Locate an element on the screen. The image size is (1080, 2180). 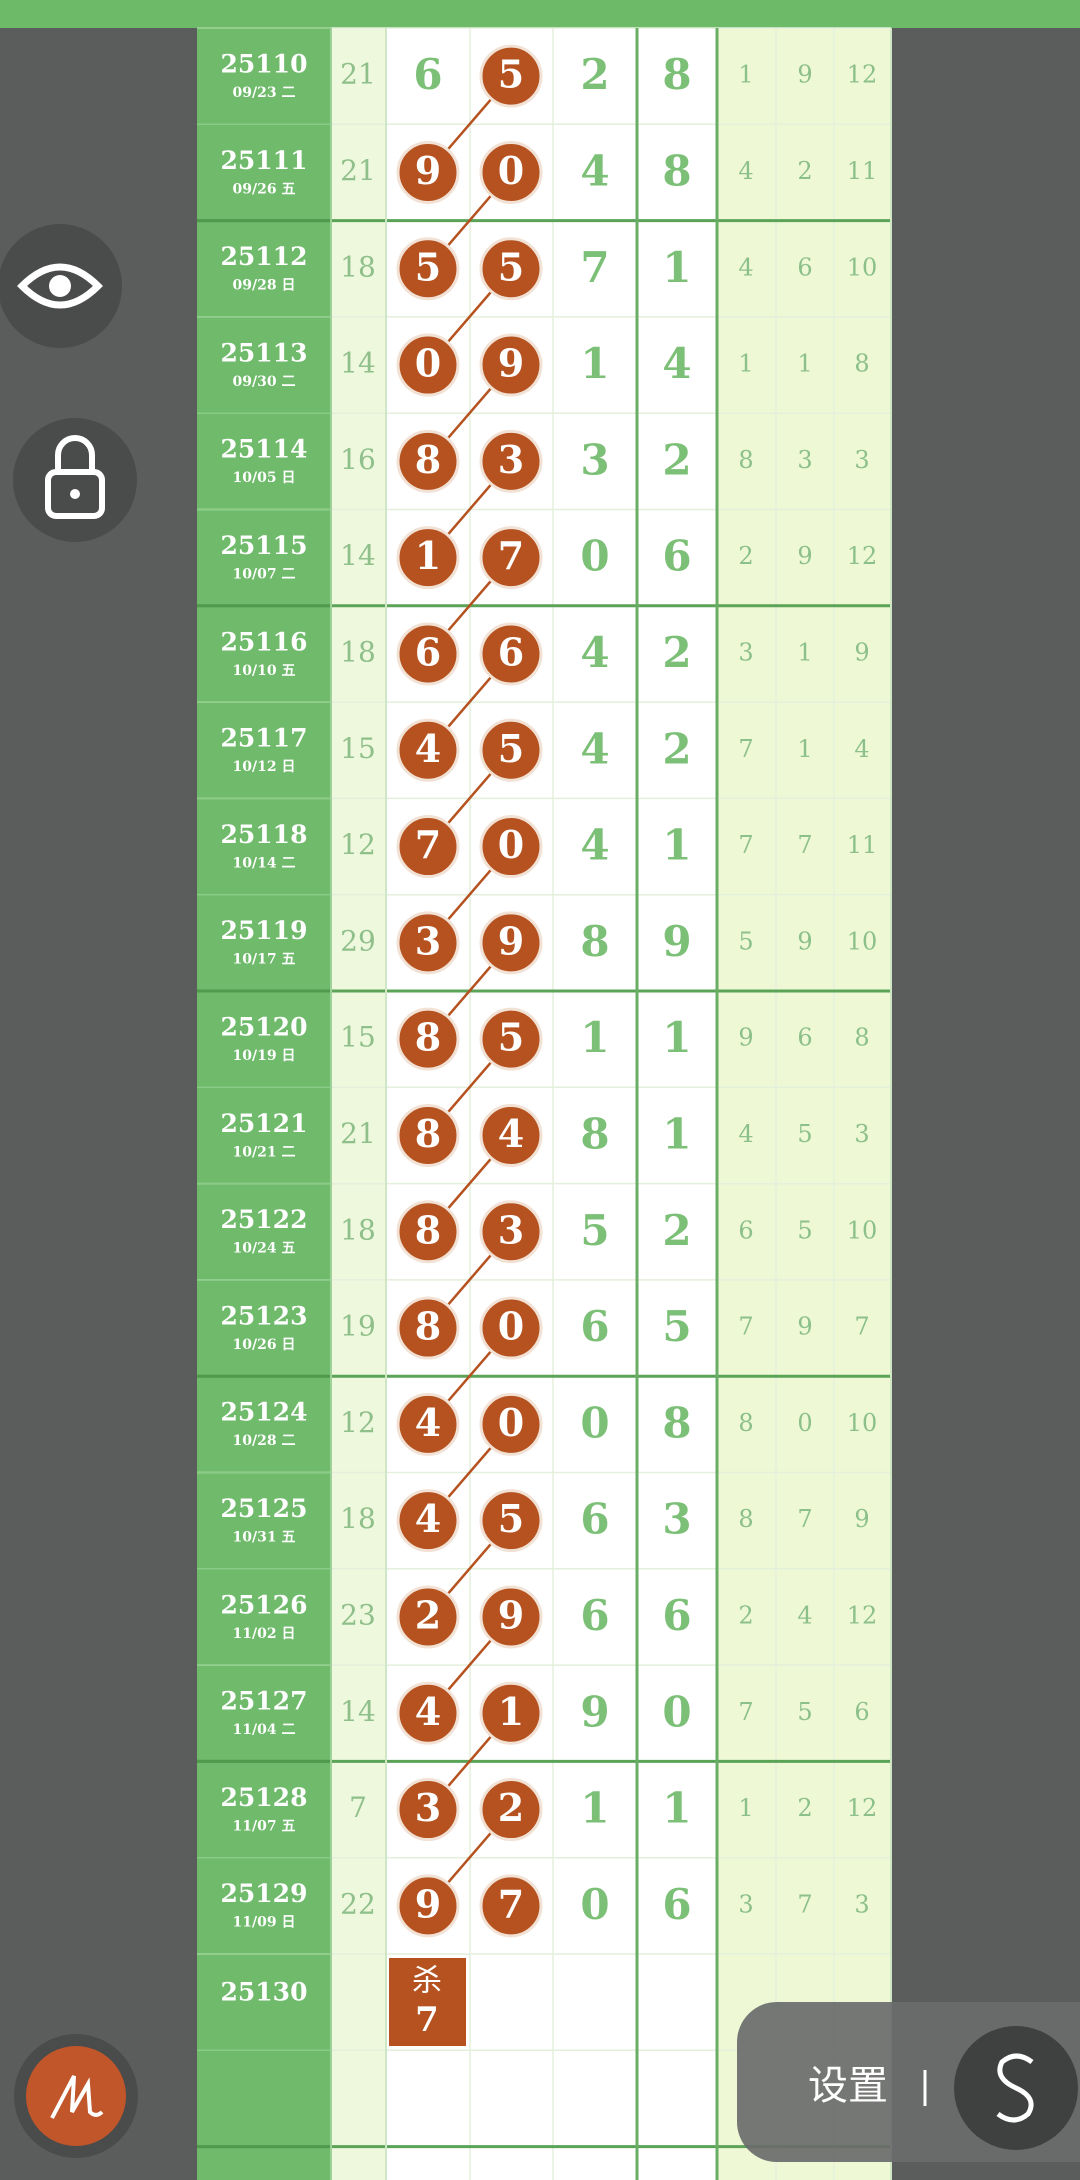
date: 10/17 五 is located at coordinates (264, 960).